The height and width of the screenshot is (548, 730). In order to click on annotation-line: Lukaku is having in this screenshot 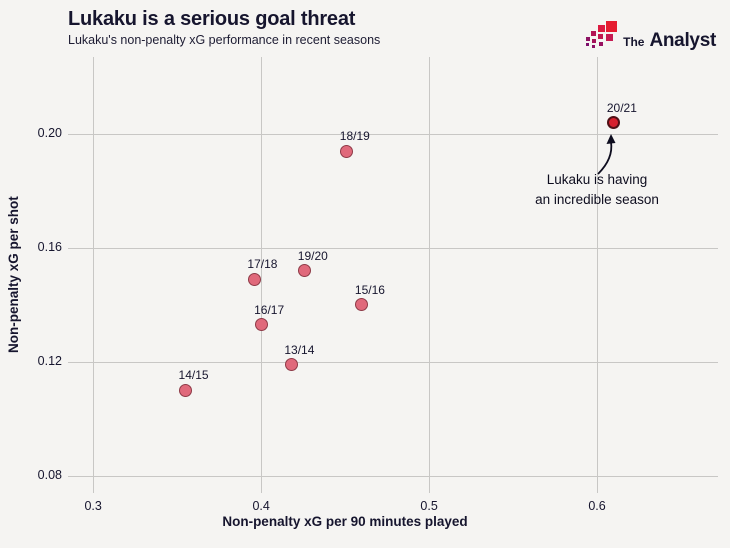, I will do `click(597, 179)`.